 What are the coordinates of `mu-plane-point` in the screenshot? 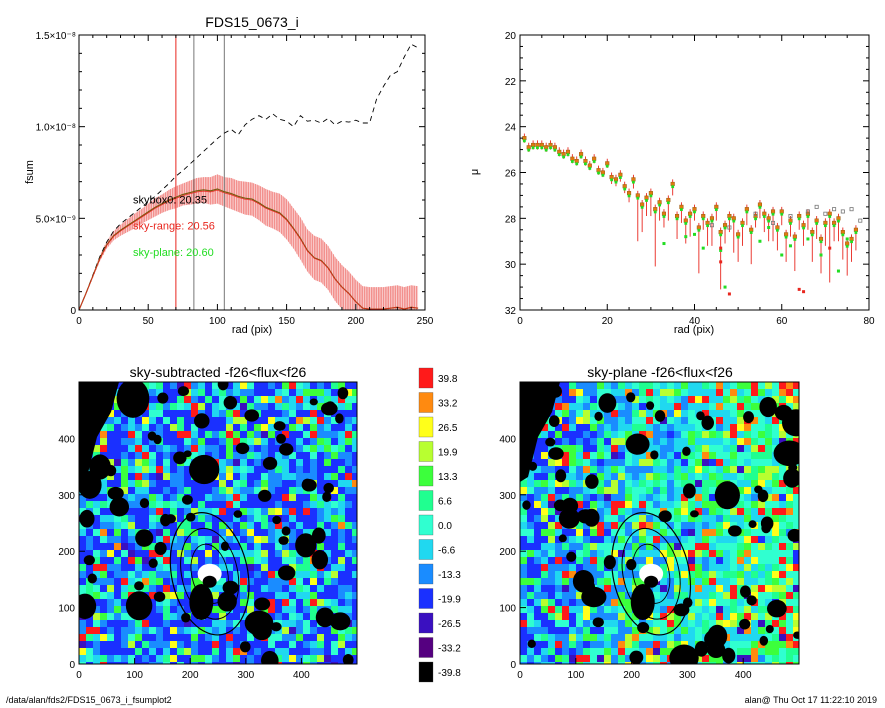 It's located at (790, 223).